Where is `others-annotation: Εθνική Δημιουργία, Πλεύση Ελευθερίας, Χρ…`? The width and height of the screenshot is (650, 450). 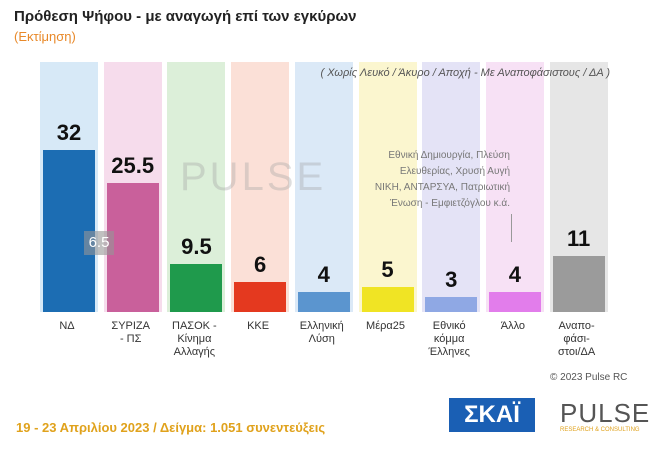 others-annotation: Εθνική Δημιουργία, Πλεύση Ελευθερίας, Χρ… is located at coordinates (442, 179).